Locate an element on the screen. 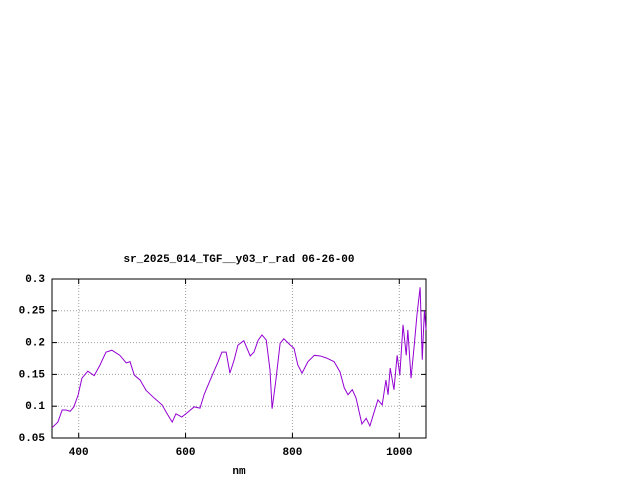 This screenshot has height=480, width=640. y-tick-label: 0.3 is located at coordinates (35, 280).